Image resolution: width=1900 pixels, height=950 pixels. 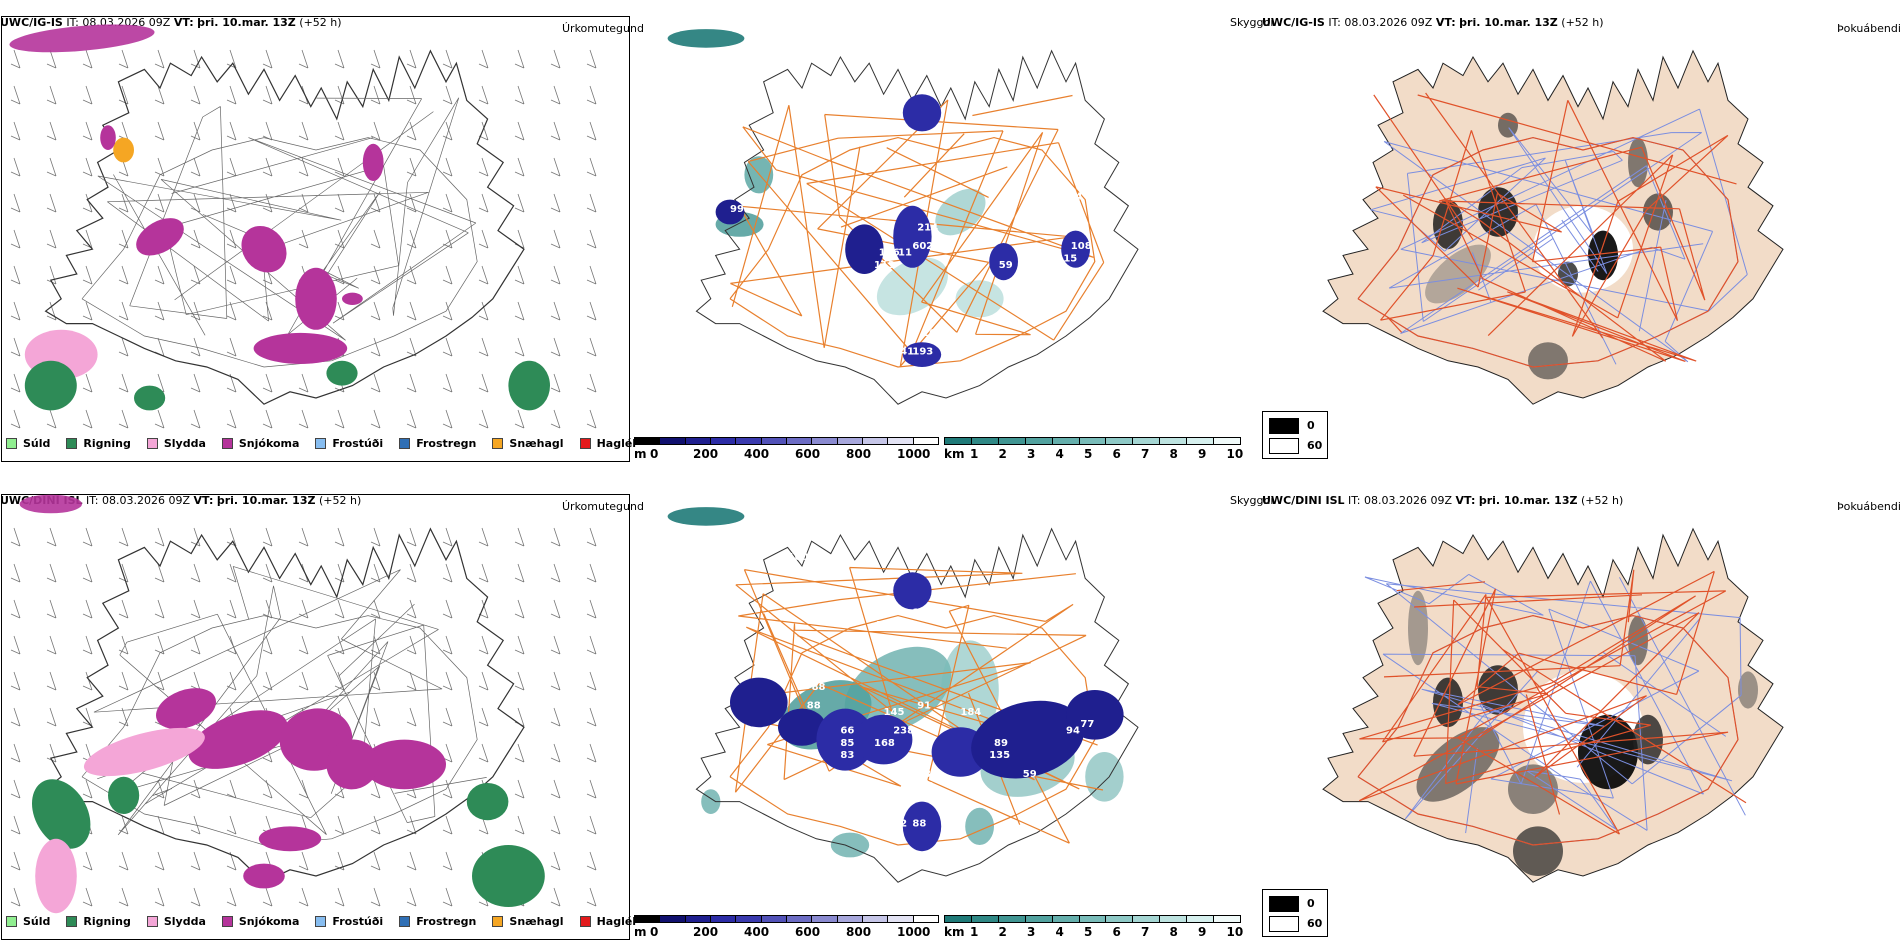 What do you see at coordinates (914, 454) in the screenshot?
I see `ceiling-tick: 1000` at bounding box center [914, 454].